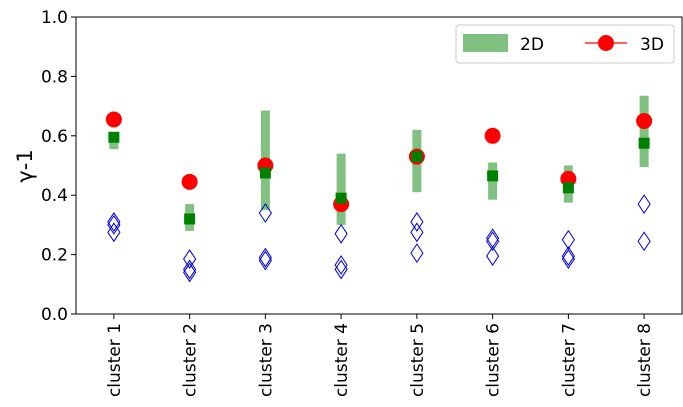 Image resolution: width=683 pixels, height=407 pixels. I want to click on x-tick-label: cluster 3, so click(266, 360).